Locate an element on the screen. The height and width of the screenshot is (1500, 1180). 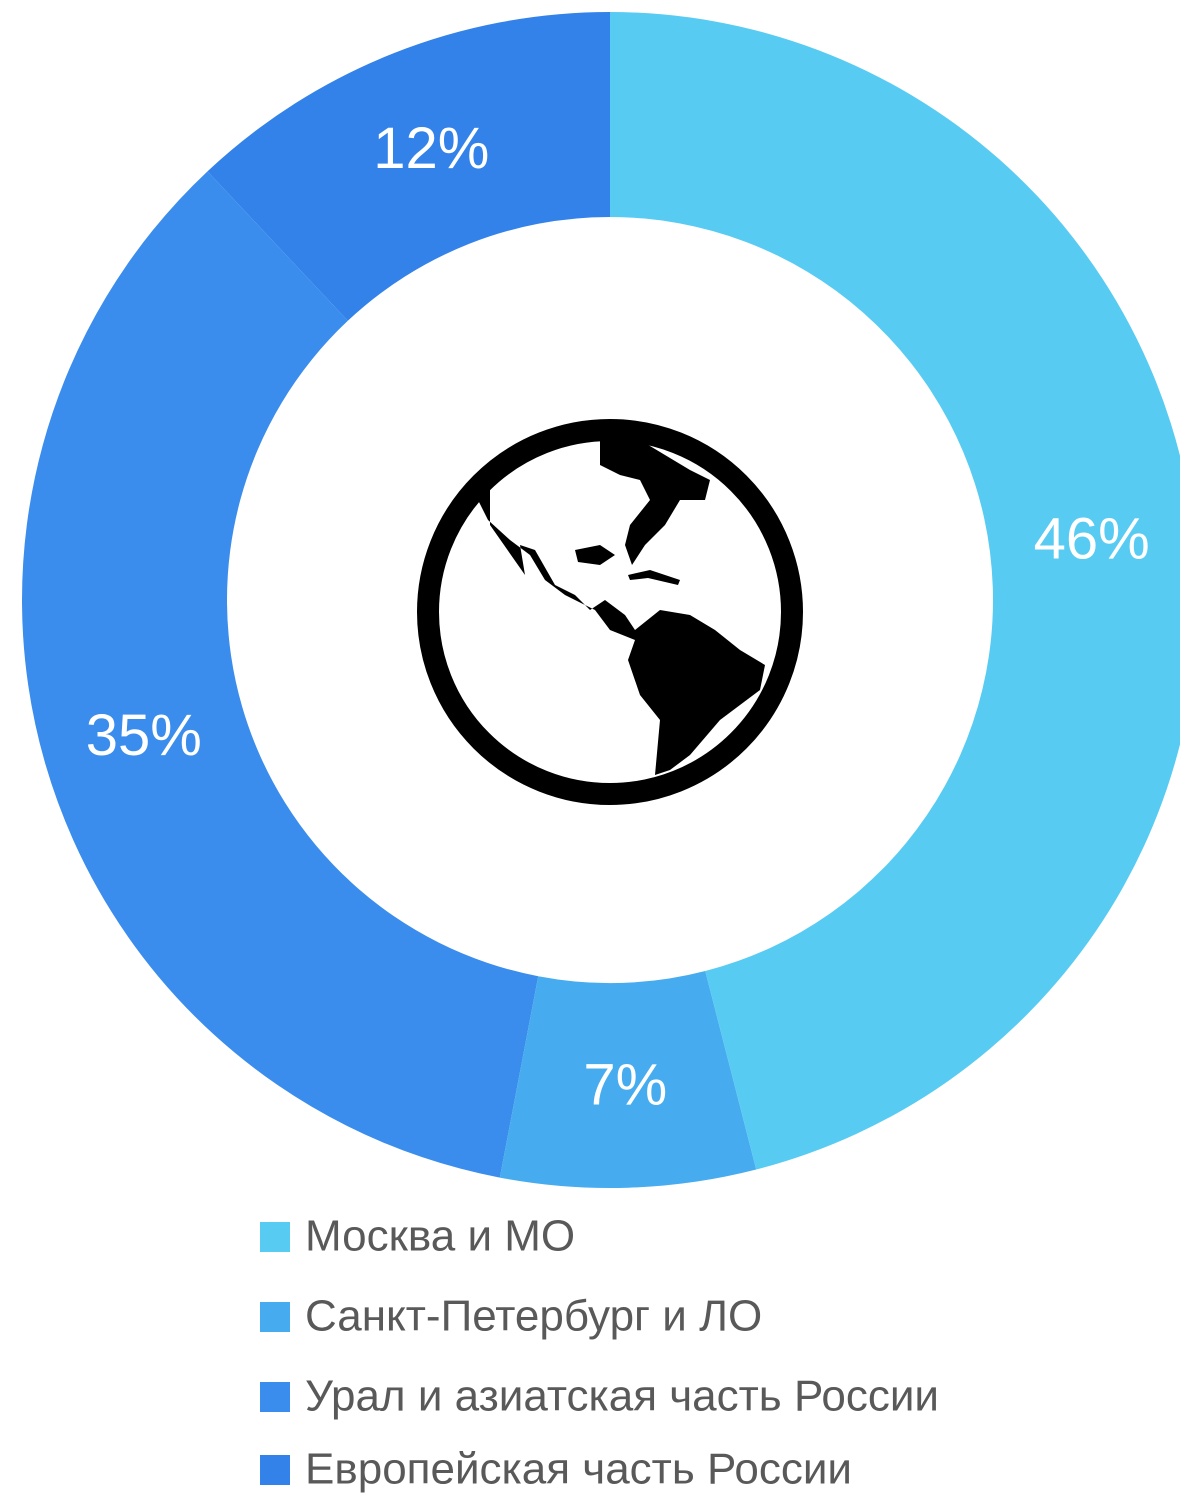
legend-label: Москва и МО is located at coordinates (440, 1236).